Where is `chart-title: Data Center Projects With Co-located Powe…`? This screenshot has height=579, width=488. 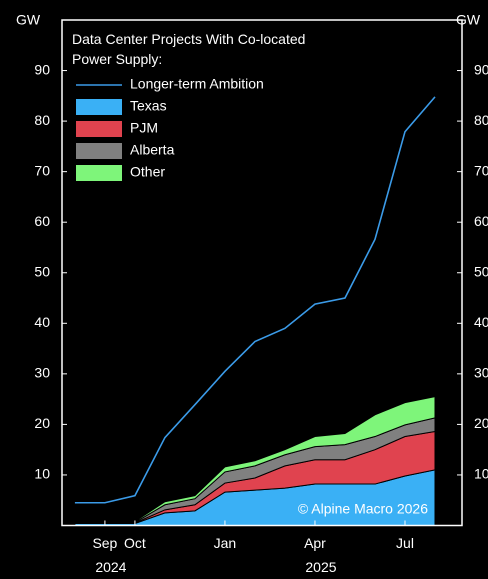 chart-title: Data Center Projects With Co-located Powe… is located at coordinates (188, 49).